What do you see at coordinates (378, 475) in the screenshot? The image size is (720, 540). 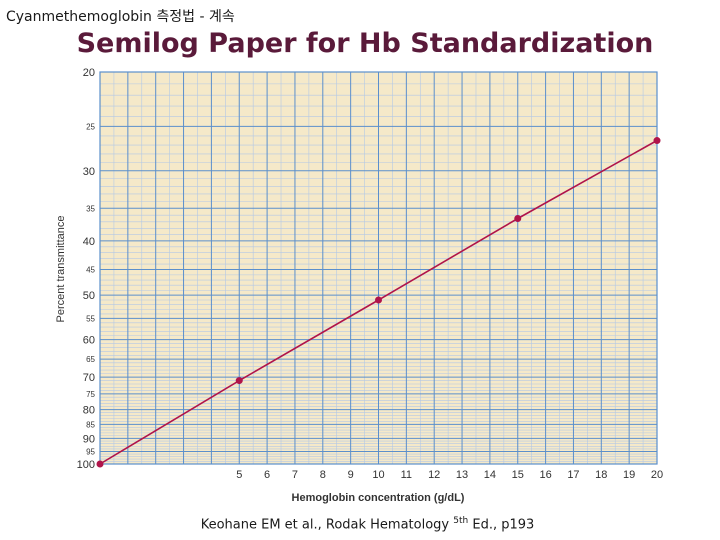 I see `x-tick-label: 10` at bounding box center [378, 475].